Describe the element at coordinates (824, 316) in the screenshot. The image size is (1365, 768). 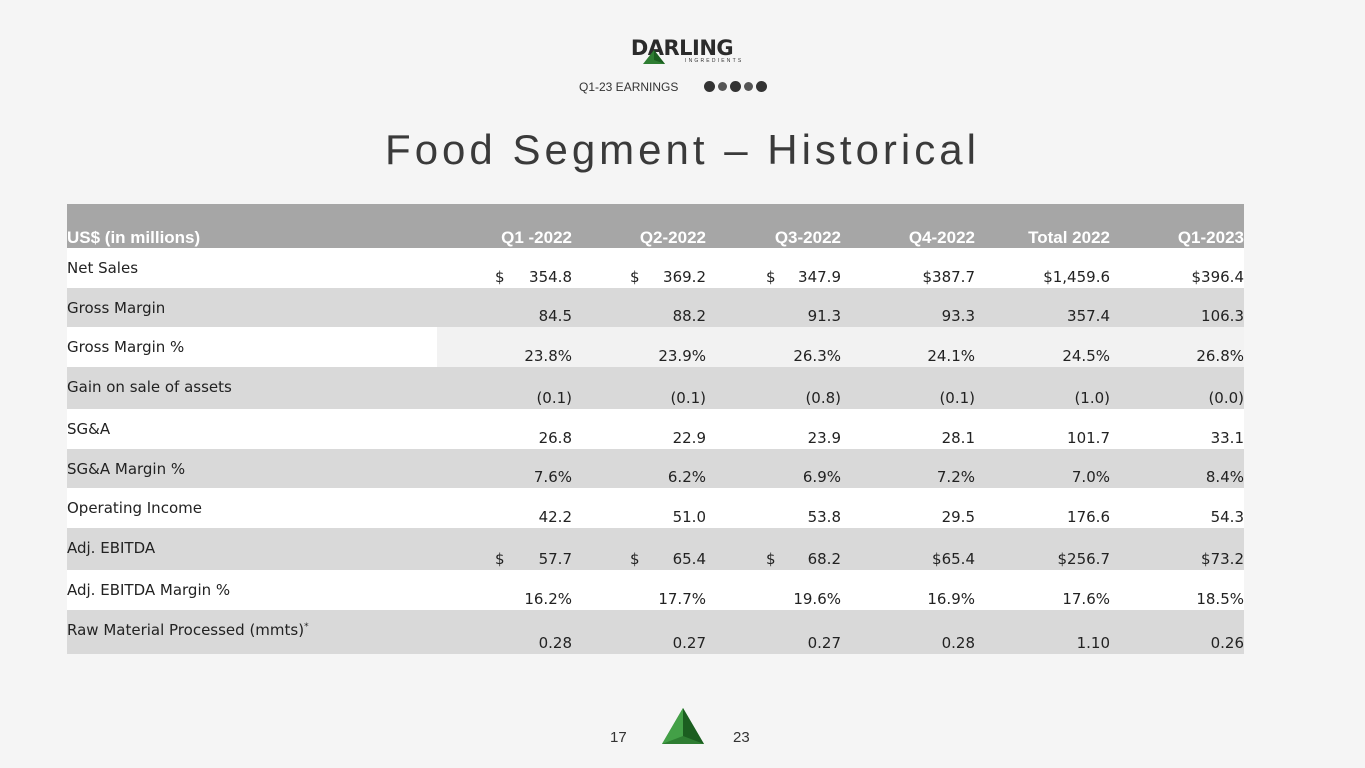
I see `cell-value: 91.3` at that location.